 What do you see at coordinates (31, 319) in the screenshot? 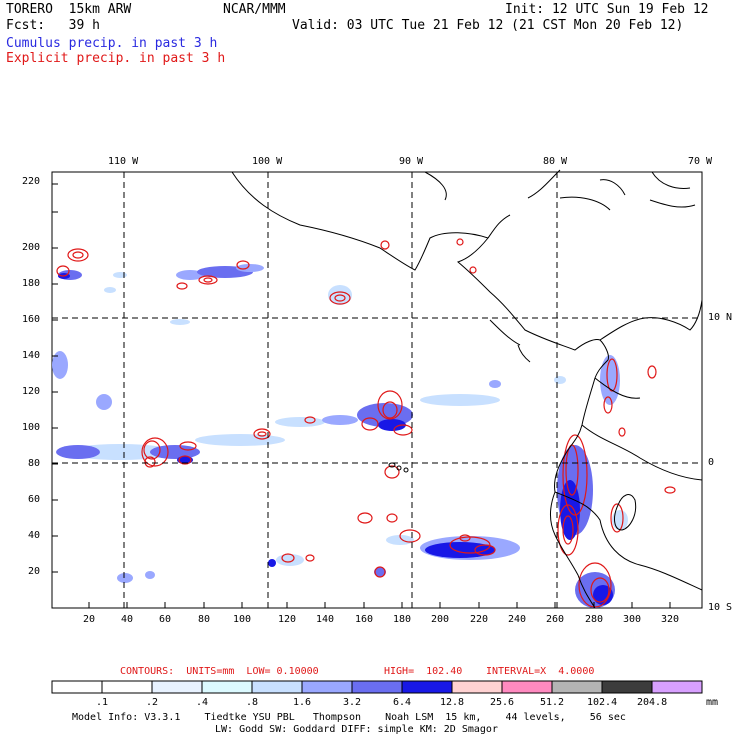
I see `y-tick-label: 160` at bounding box center [31, 319].